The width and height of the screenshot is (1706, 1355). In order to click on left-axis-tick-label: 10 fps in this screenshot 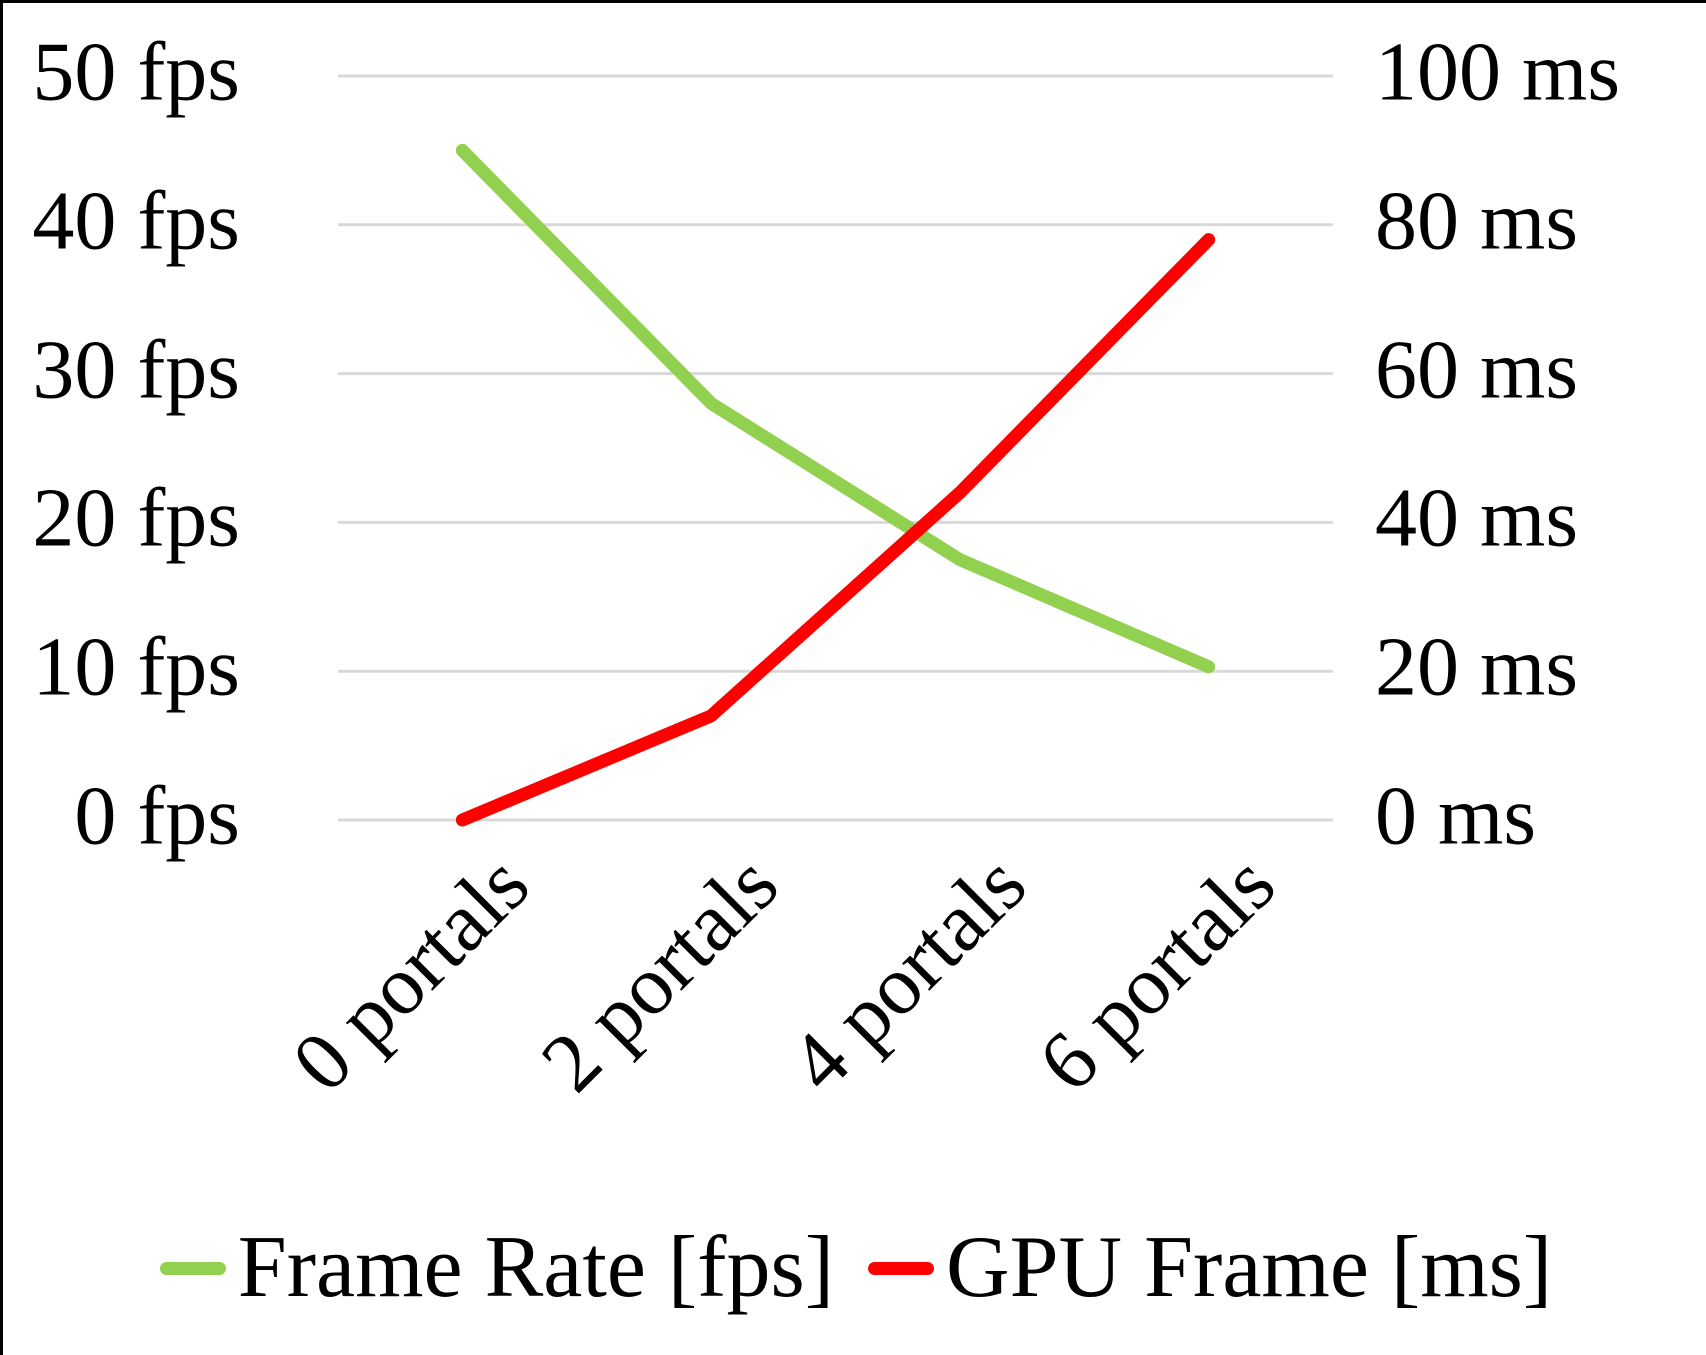, I will do `click(136, 667)`.